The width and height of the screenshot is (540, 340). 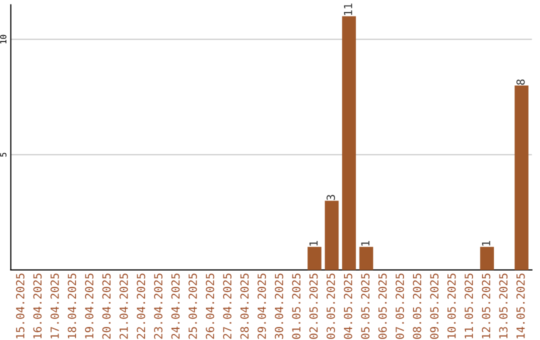 What do you see at coordinates (486, 306) in the screenshot?
I see `x-tick-label: 12.05.2025` at bounding box center [486, 306].